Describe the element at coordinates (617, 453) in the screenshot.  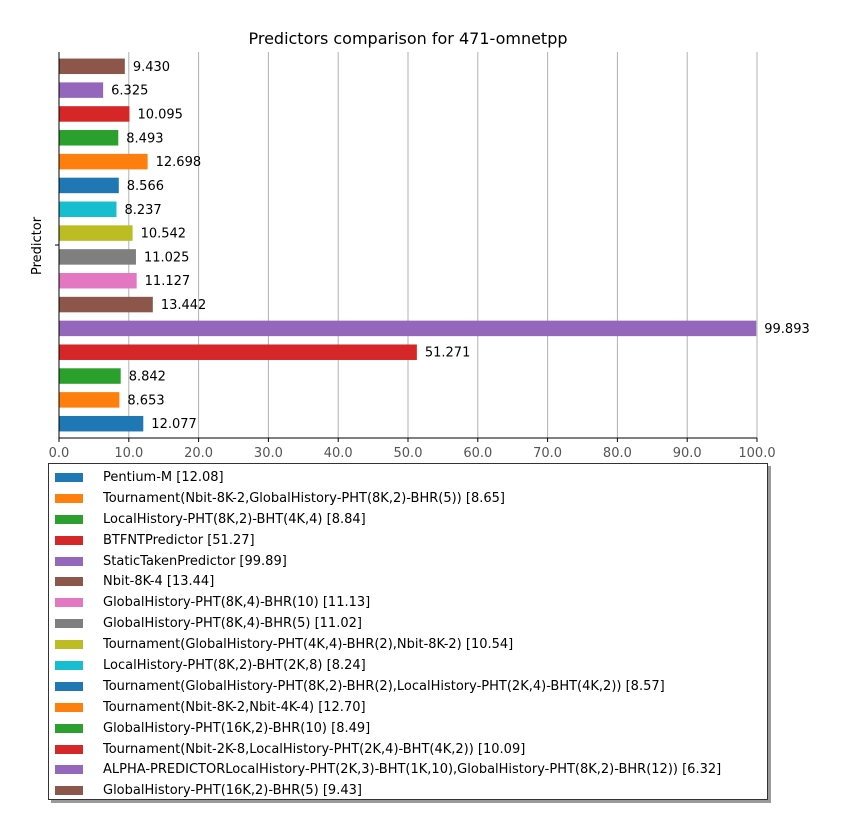
I see `x-tick-label: 80.0` at that location.